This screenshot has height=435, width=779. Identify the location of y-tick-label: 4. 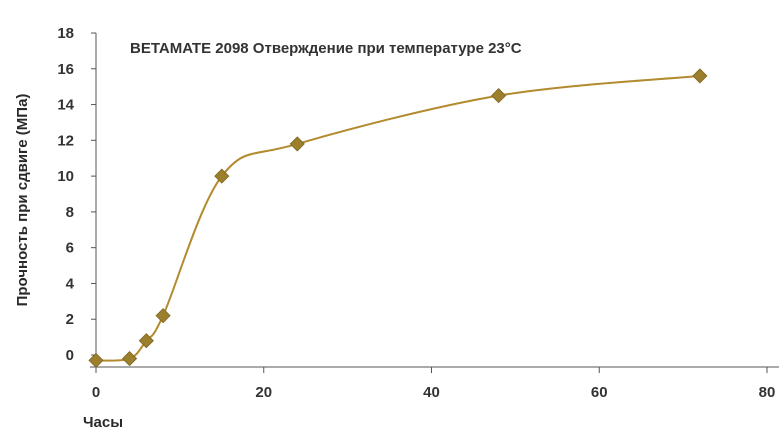
(70, 283).